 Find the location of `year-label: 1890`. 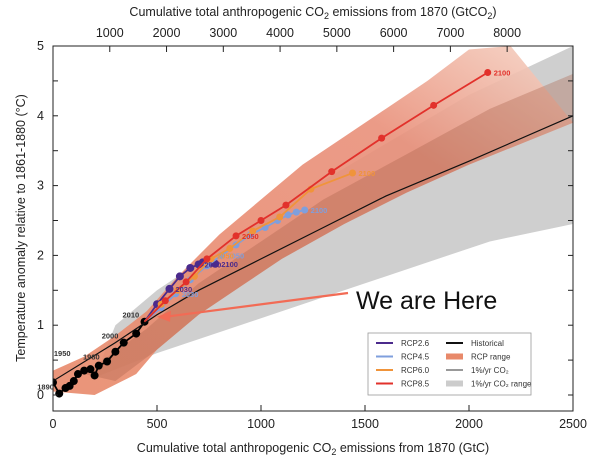

year-label: 1890 is located at coordinates (45, 387).